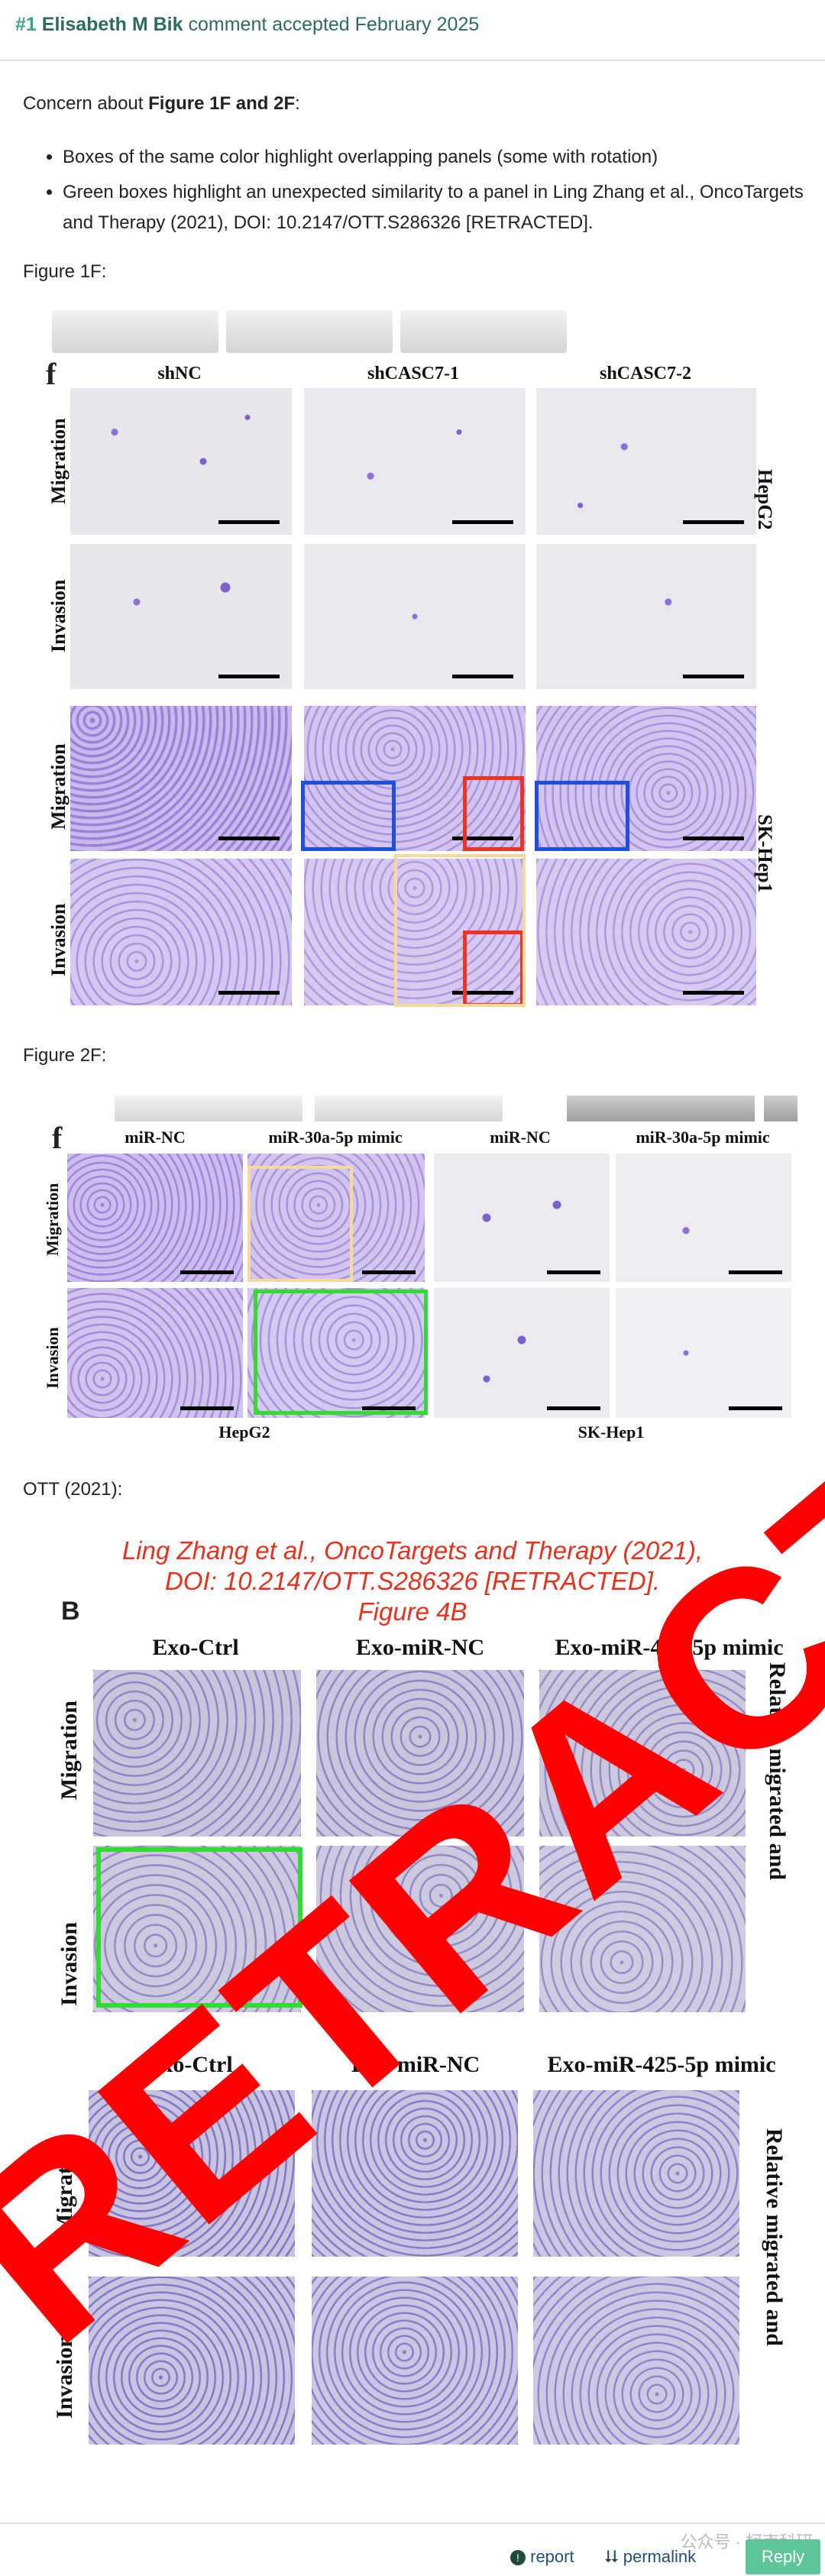 The width and height of the screenshot is (825, 2576). Describe the element at coordinates (412, 2523) in the screenshot. I see `footer-divider` at that location.